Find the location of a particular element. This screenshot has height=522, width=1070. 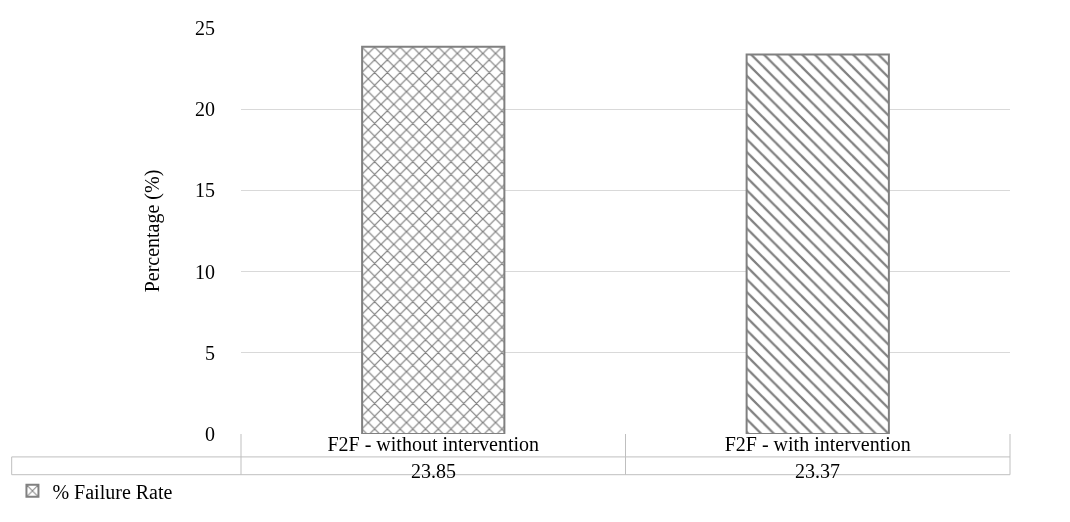

data-label: 23.37 is located at coordinates (817, 471).